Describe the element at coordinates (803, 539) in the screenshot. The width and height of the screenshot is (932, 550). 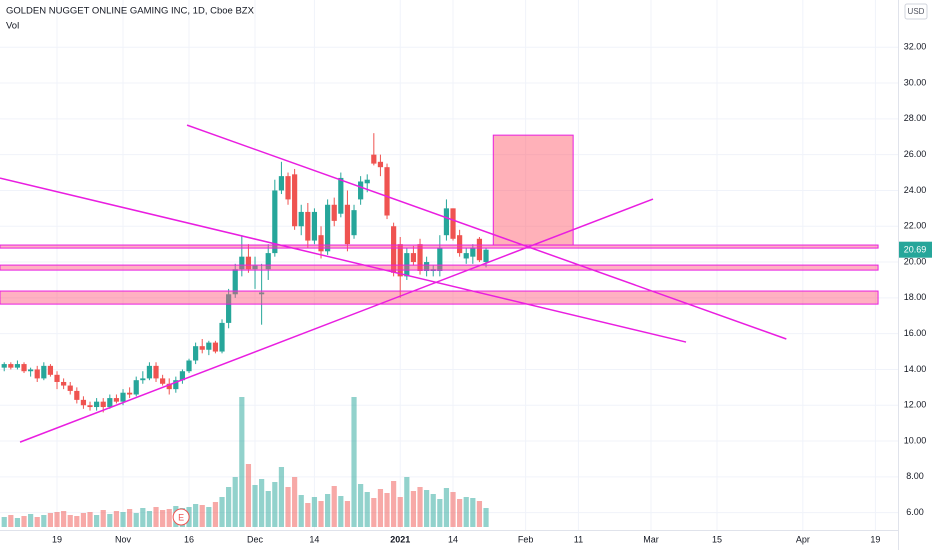
I see `x-tick-label: Apr` at that location.